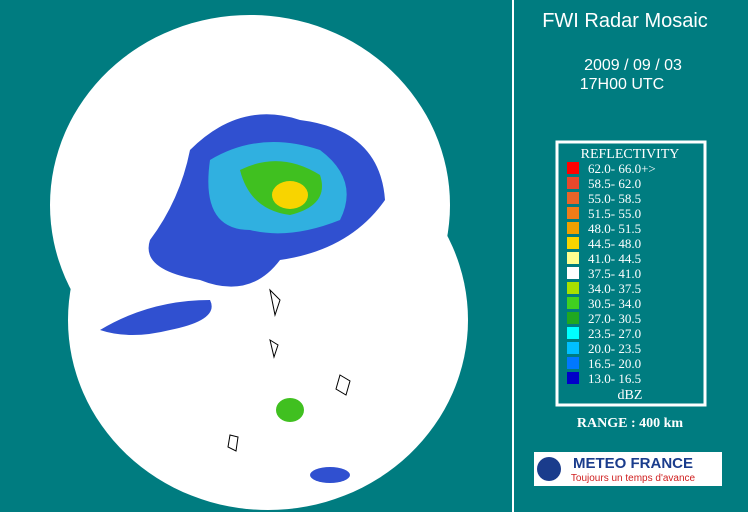  I want to click on legend-label: 27.0- 30.5, so click(614, 318).